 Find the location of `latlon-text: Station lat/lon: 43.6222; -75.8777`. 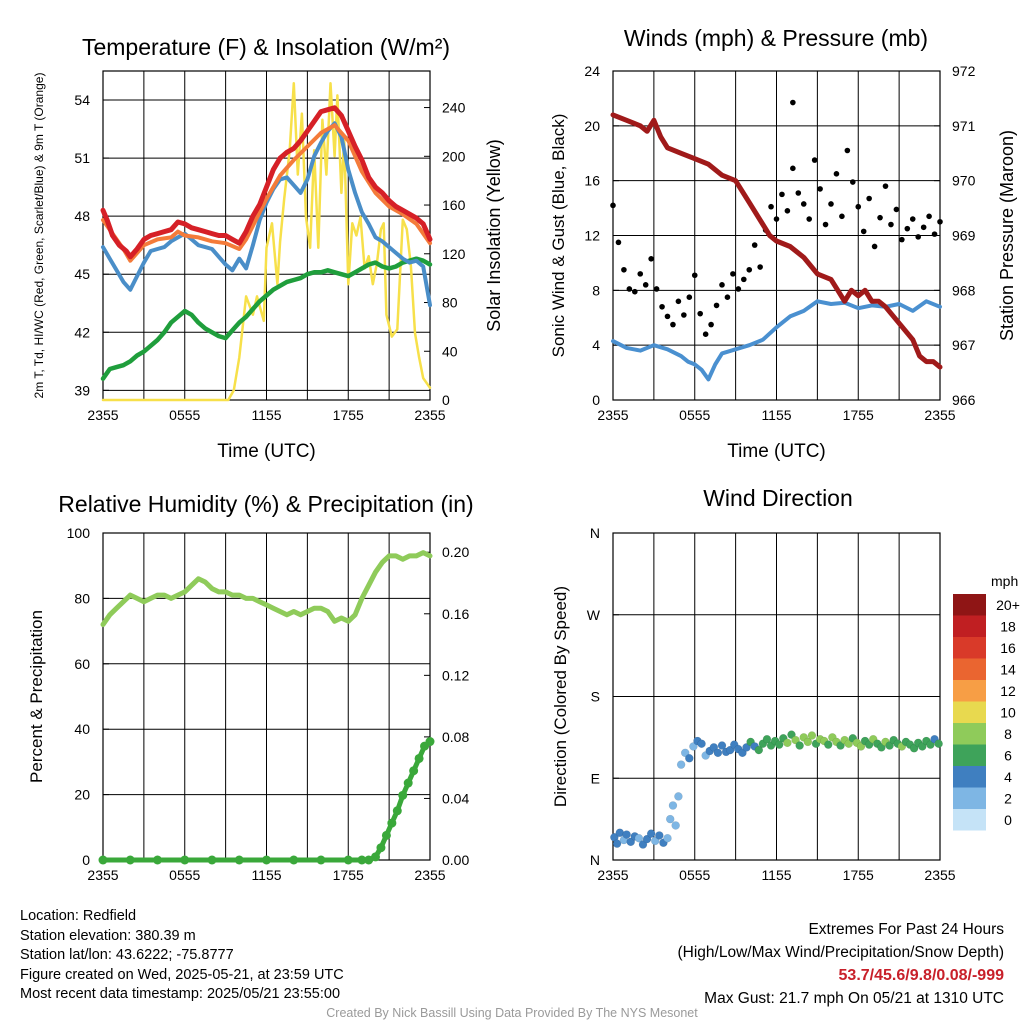

latlon-text: Station lat/lon: 43.6222; -75.8777 is located at coordinates (127, 955).